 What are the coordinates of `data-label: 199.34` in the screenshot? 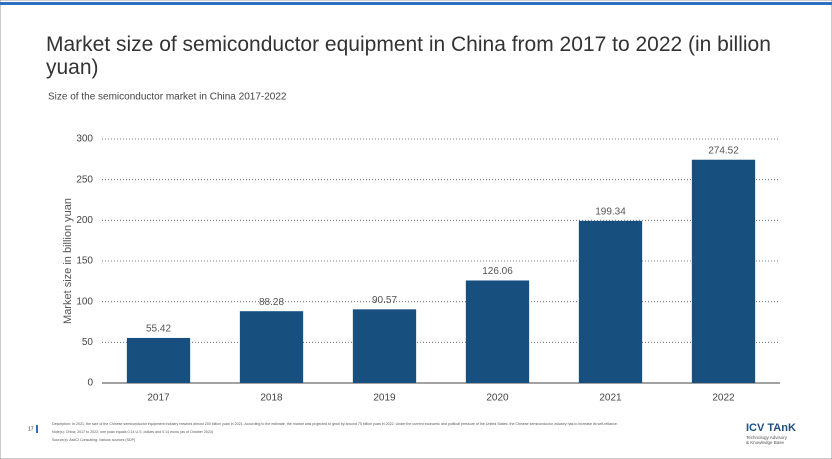 It's located at (610, 212).